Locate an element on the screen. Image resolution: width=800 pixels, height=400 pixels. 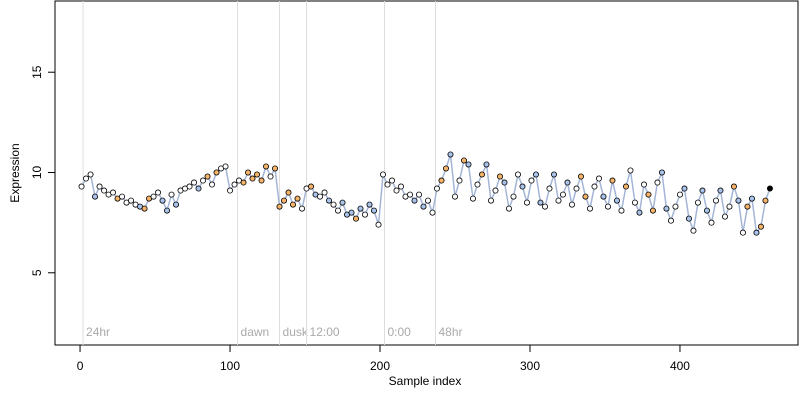
marker-label: dusk is located at coordinates (296, 332).